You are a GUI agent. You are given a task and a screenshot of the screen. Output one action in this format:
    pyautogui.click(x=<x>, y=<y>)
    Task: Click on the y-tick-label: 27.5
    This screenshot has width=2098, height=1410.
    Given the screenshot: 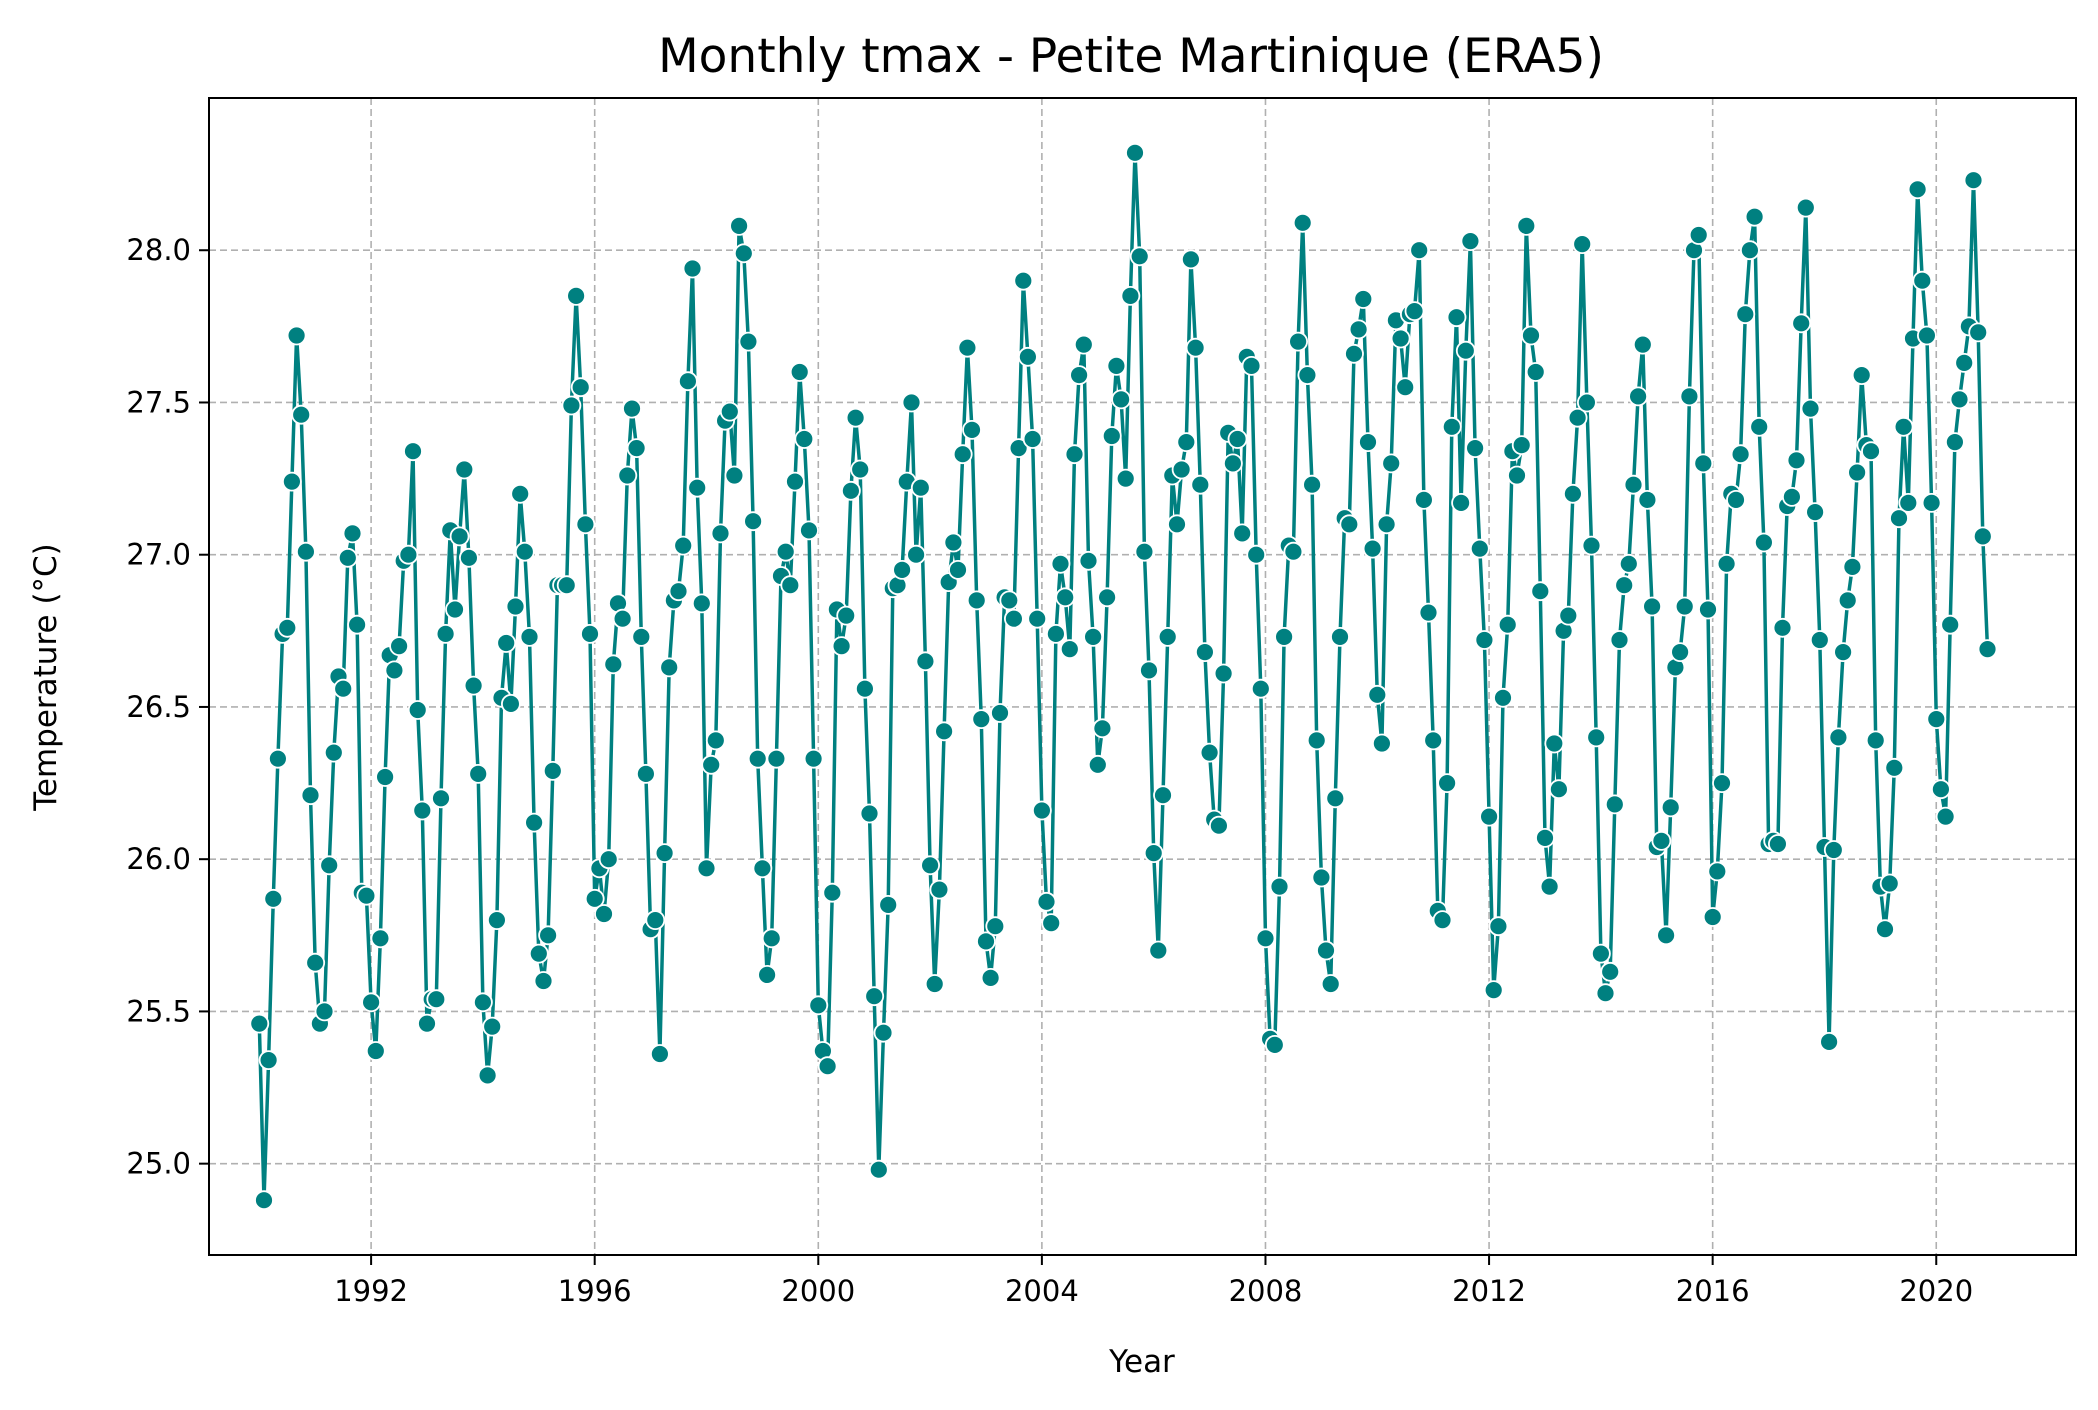 What is the action you would take?
    pyautogui.click(x=158, y=402)
    